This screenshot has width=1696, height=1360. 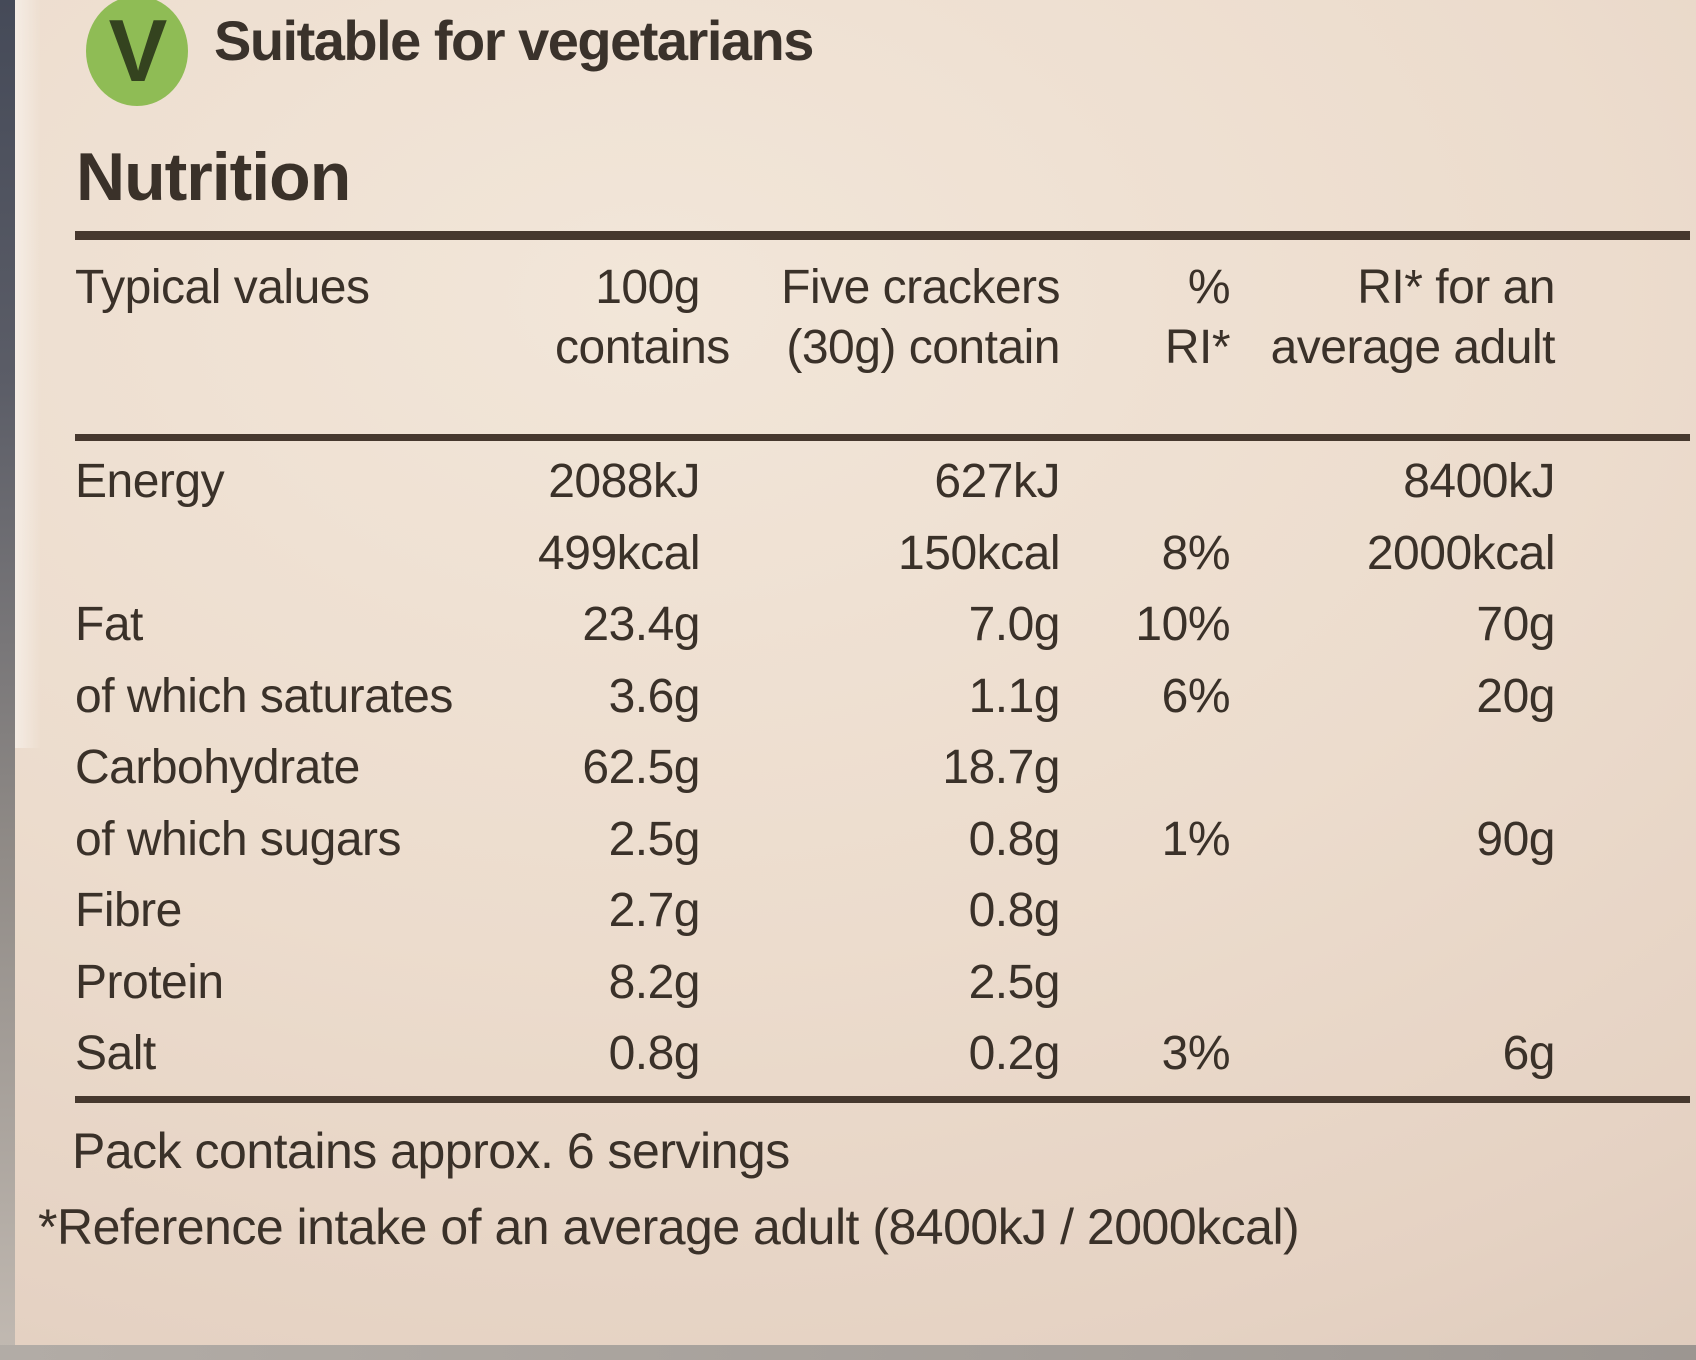 What do you see at coordinates (1515, 625) in the screenshot?
I see `cell-ri-adult: 70g` at bounding box center [1515, 625].